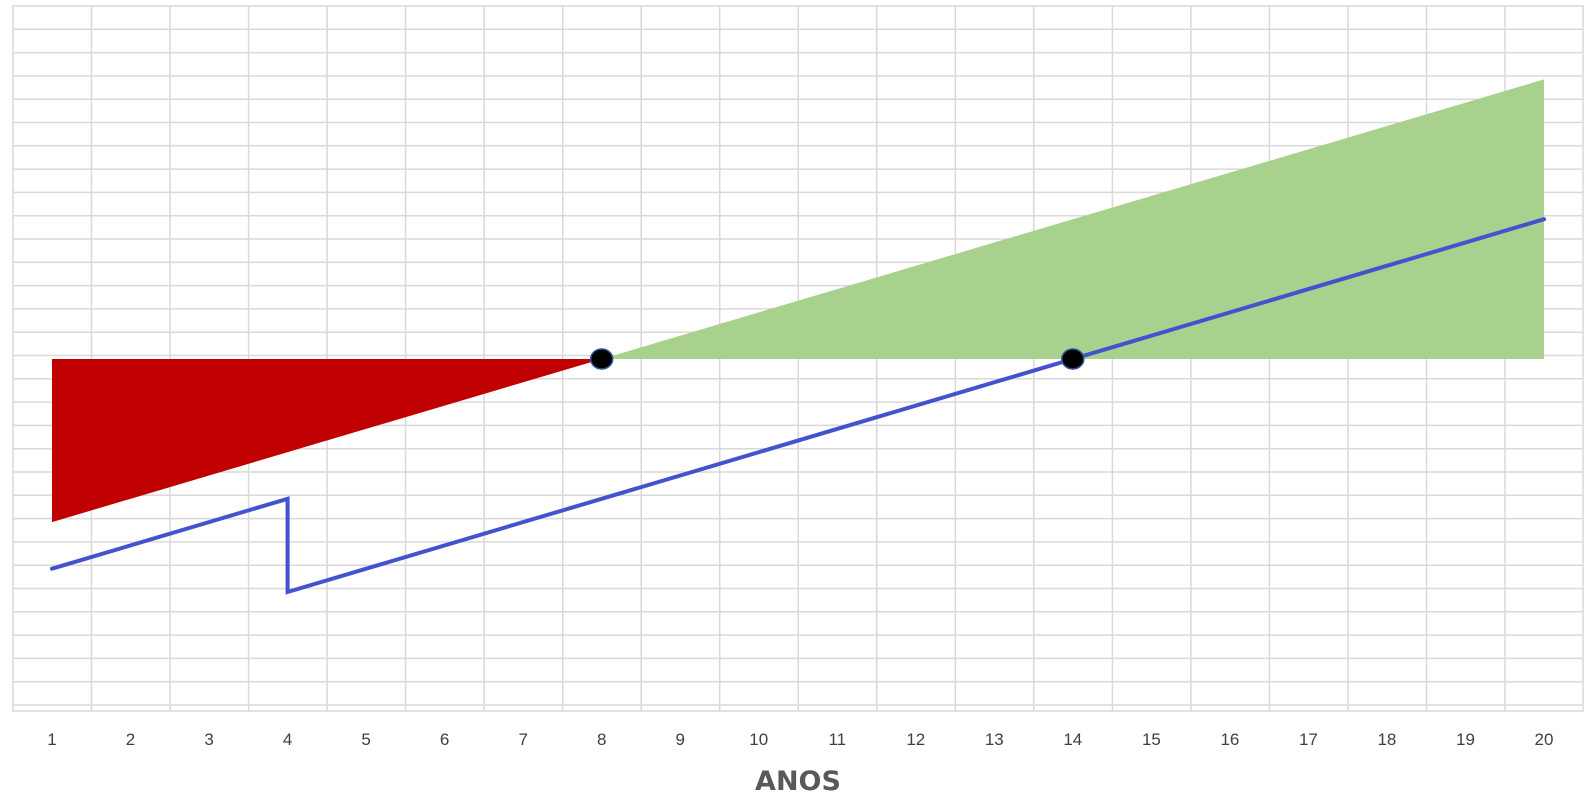  What do you see at coordinates (365, 739) in the screenshot?
I see `x-tick-label: 5` at bounding box center [365, 739].